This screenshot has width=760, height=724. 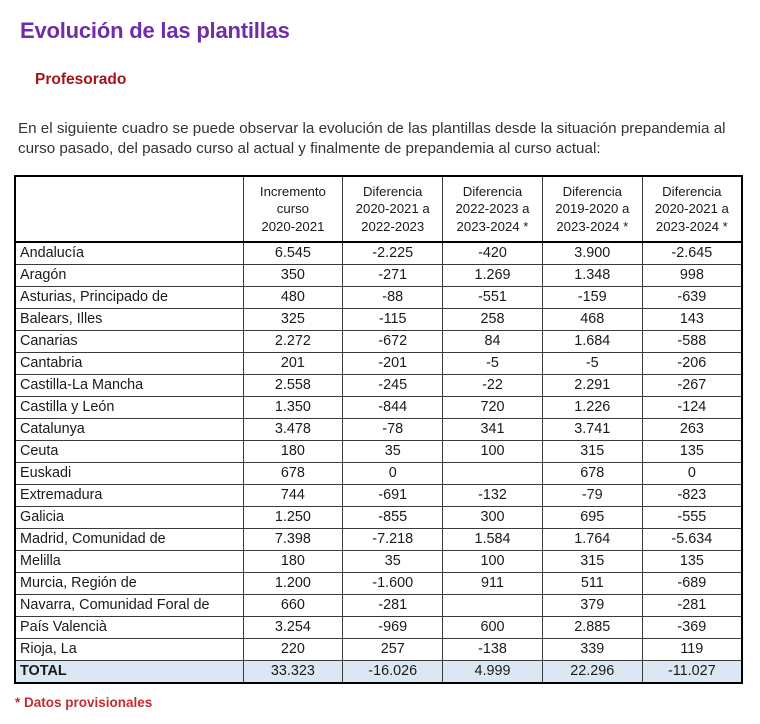 What do you see at coordinates (393, 209) in the screenshot?
I see `column-header: Diferencia 2020-2021 a 2022-2023` at bounding box center [393, 209].